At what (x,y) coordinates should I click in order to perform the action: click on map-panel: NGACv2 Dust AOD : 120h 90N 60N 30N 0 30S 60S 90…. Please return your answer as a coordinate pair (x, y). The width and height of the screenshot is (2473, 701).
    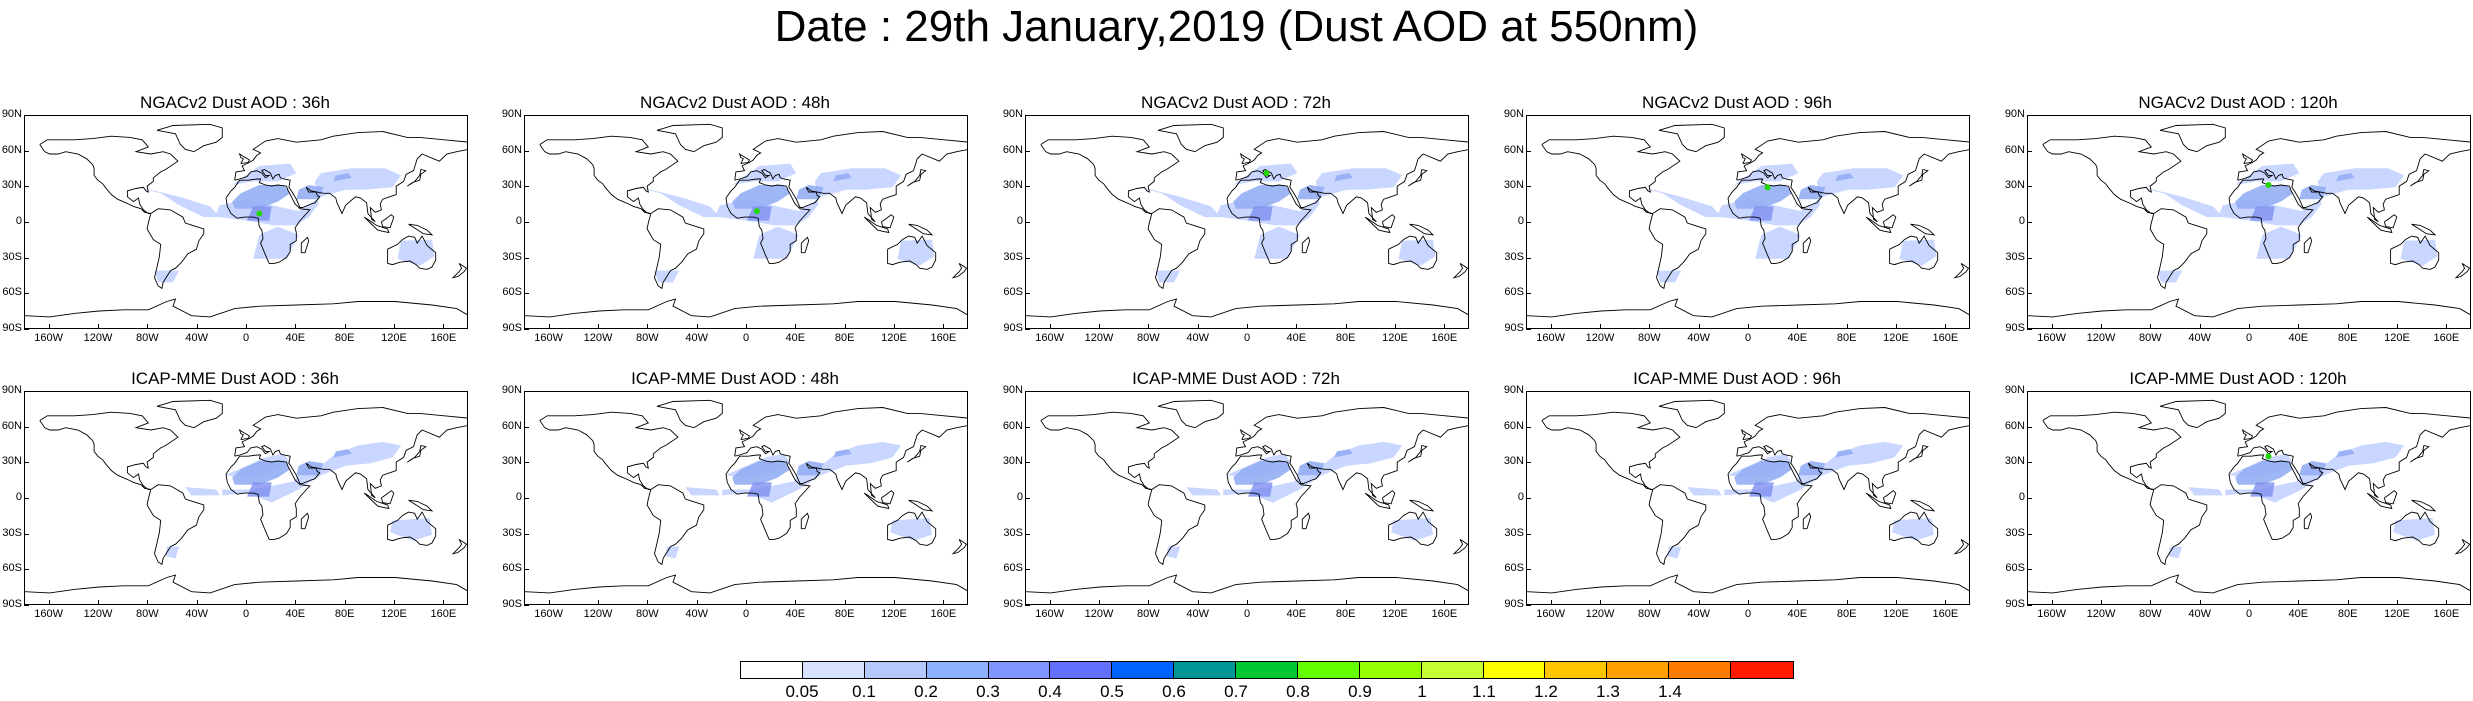
    Looking at the image, I should click on (2238, 218).